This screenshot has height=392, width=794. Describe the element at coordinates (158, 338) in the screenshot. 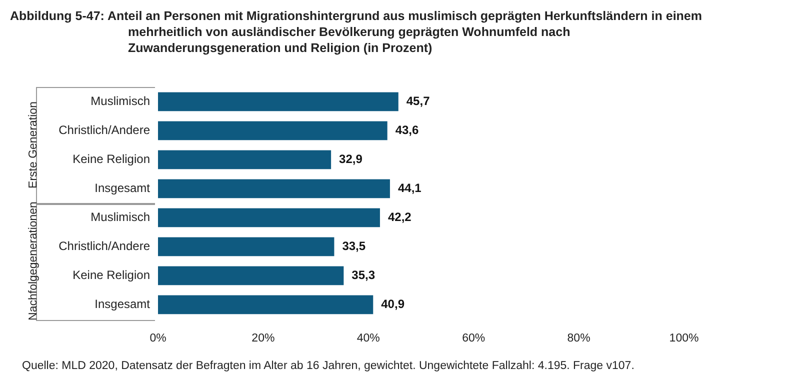

I see `x-tick-label: 0%` at that location.